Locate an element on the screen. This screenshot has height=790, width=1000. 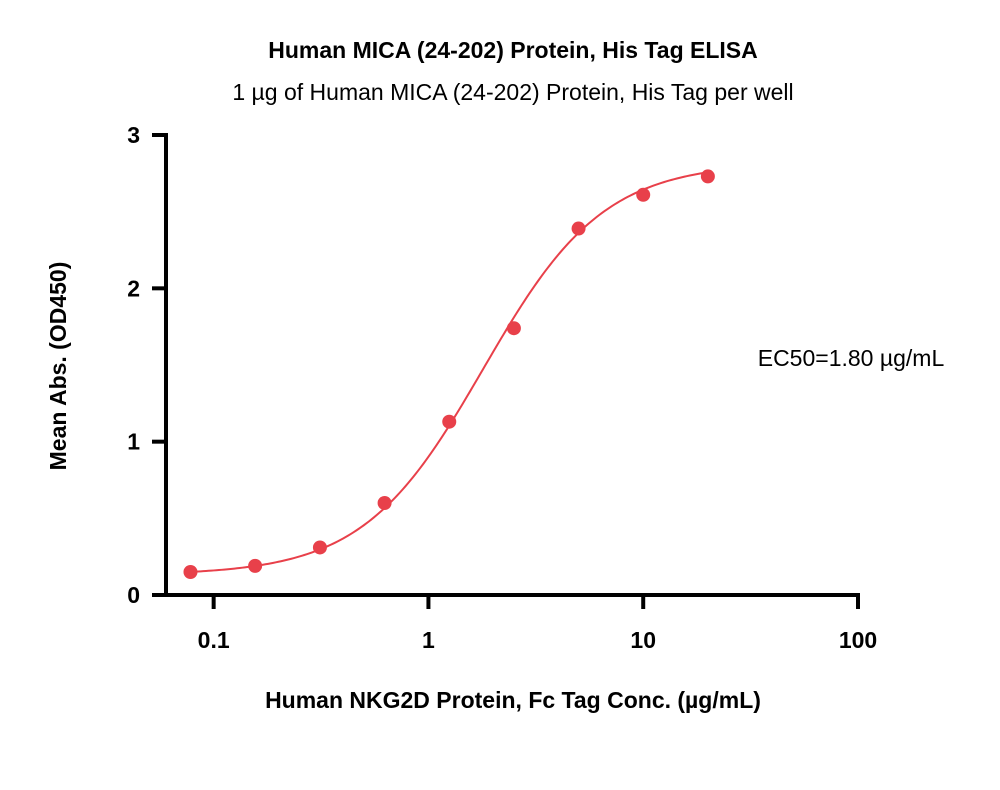
y-tick-label: 0 is located at coordinates (133, 595).